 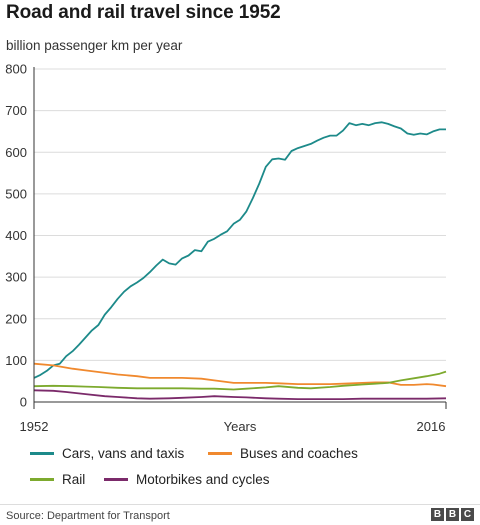 I want to click on chart-title: Road and rail travel since 1952, so click(x=143, y=12).